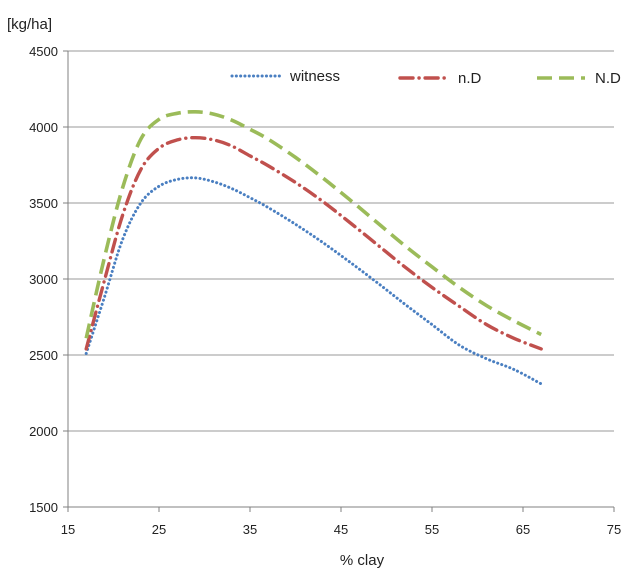  I want to click on x-tick-label: 75, so click(614, 529).